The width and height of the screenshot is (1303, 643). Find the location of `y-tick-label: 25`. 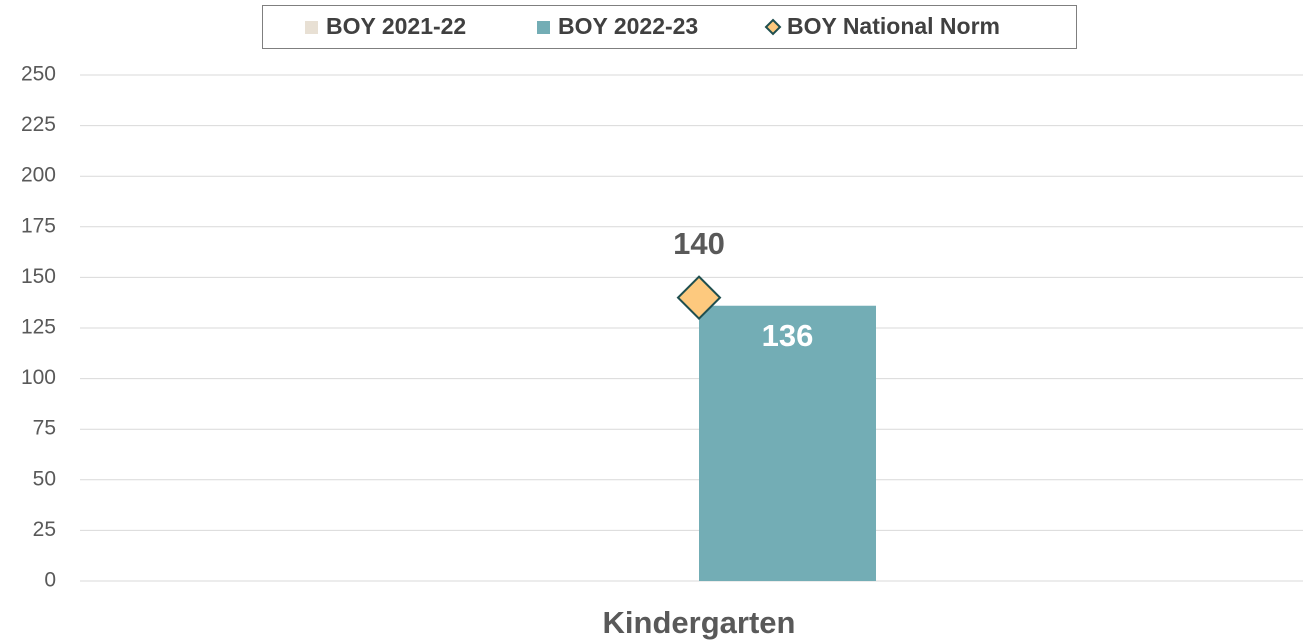

y-tick-label: 25 is located at coordinates (44, 529).